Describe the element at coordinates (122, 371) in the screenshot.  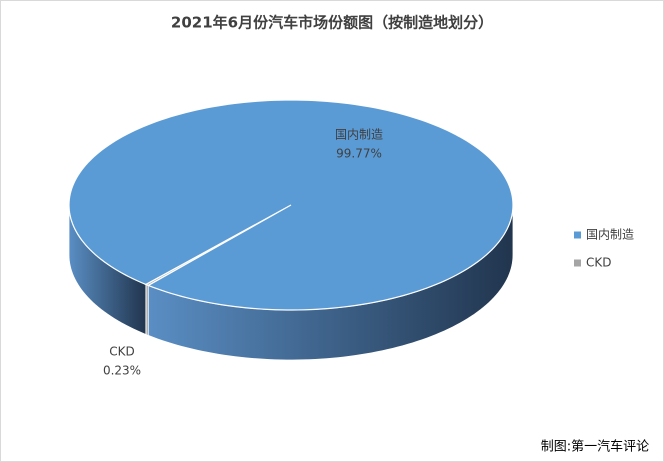
I see `data-label-value: 0.23%` at that location.